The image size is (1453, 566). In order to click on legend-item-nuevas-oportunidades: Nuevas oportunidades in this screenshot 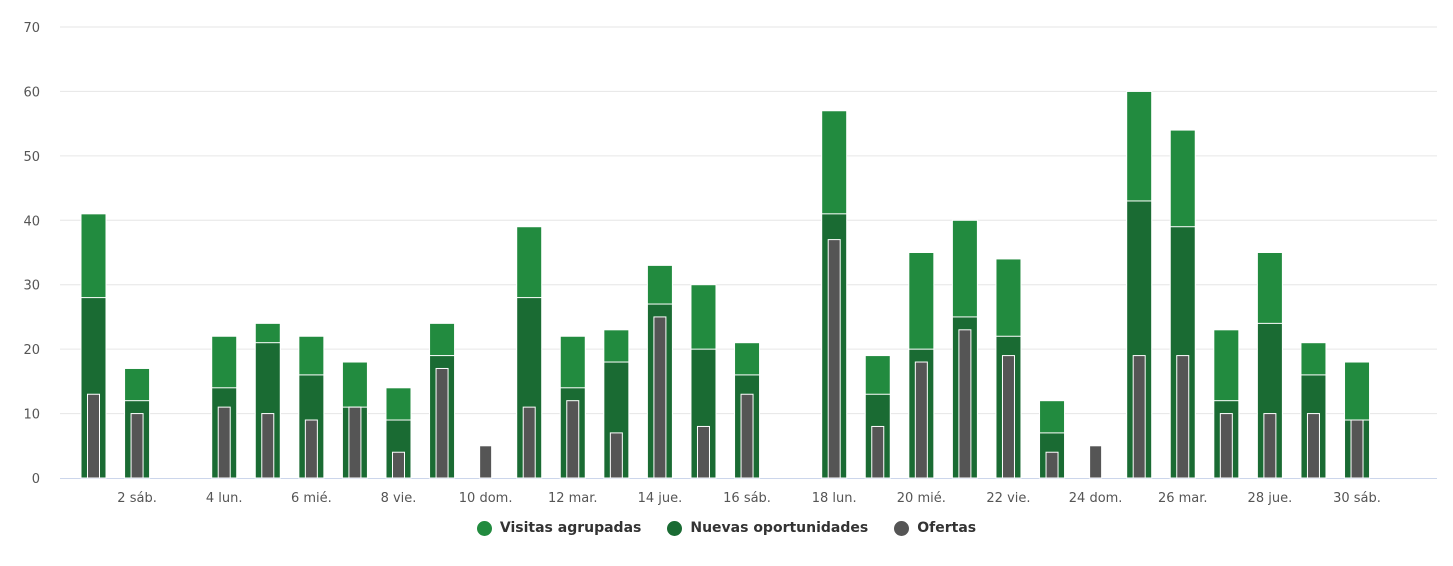, I will do `click(767, 528)`.